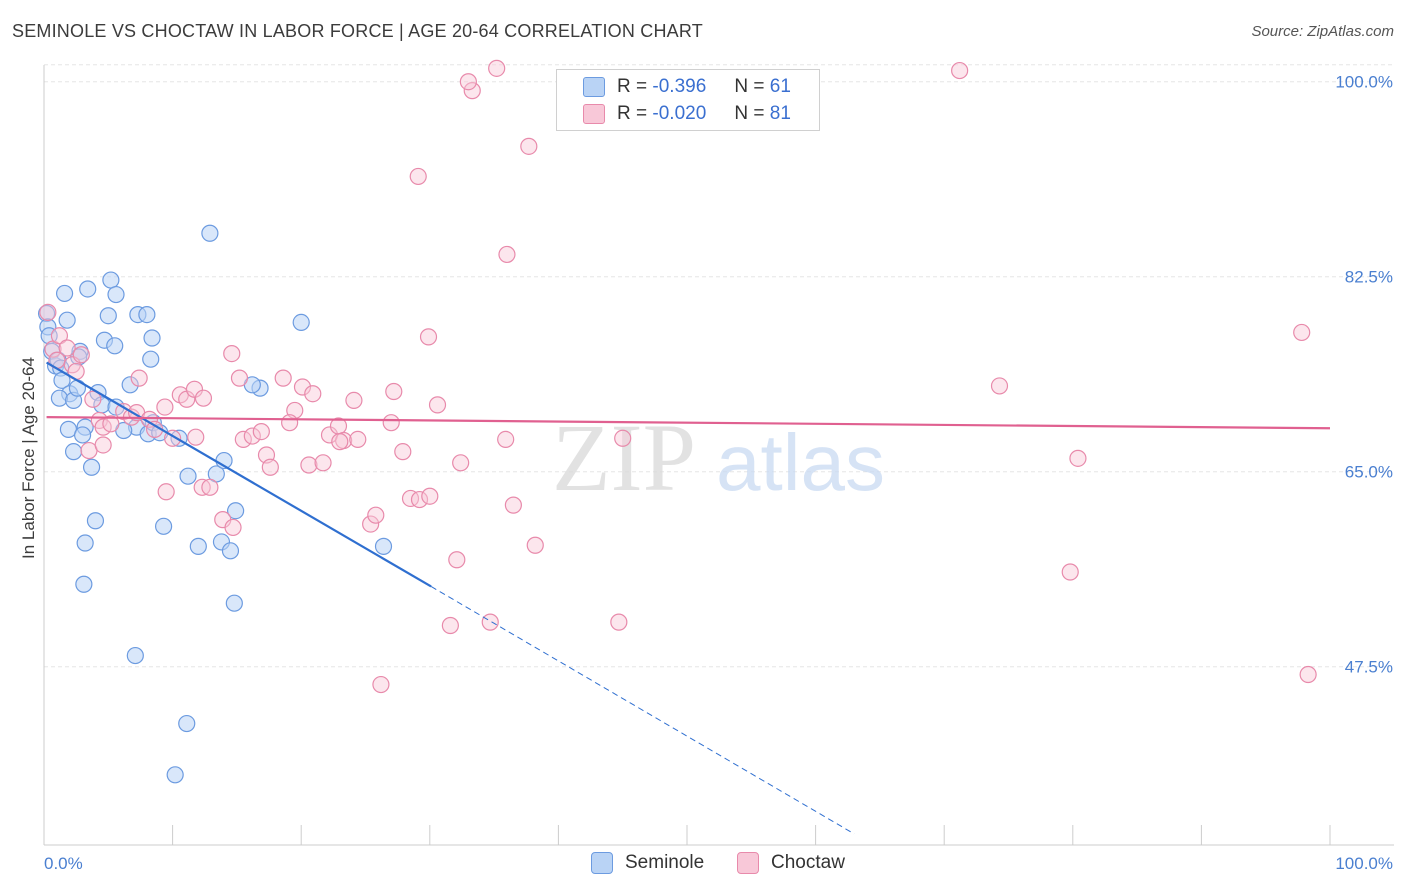  Describe the element at coordinates (749, 113) in the screenshot. I see `choctaw-n-label: N =` at that location.